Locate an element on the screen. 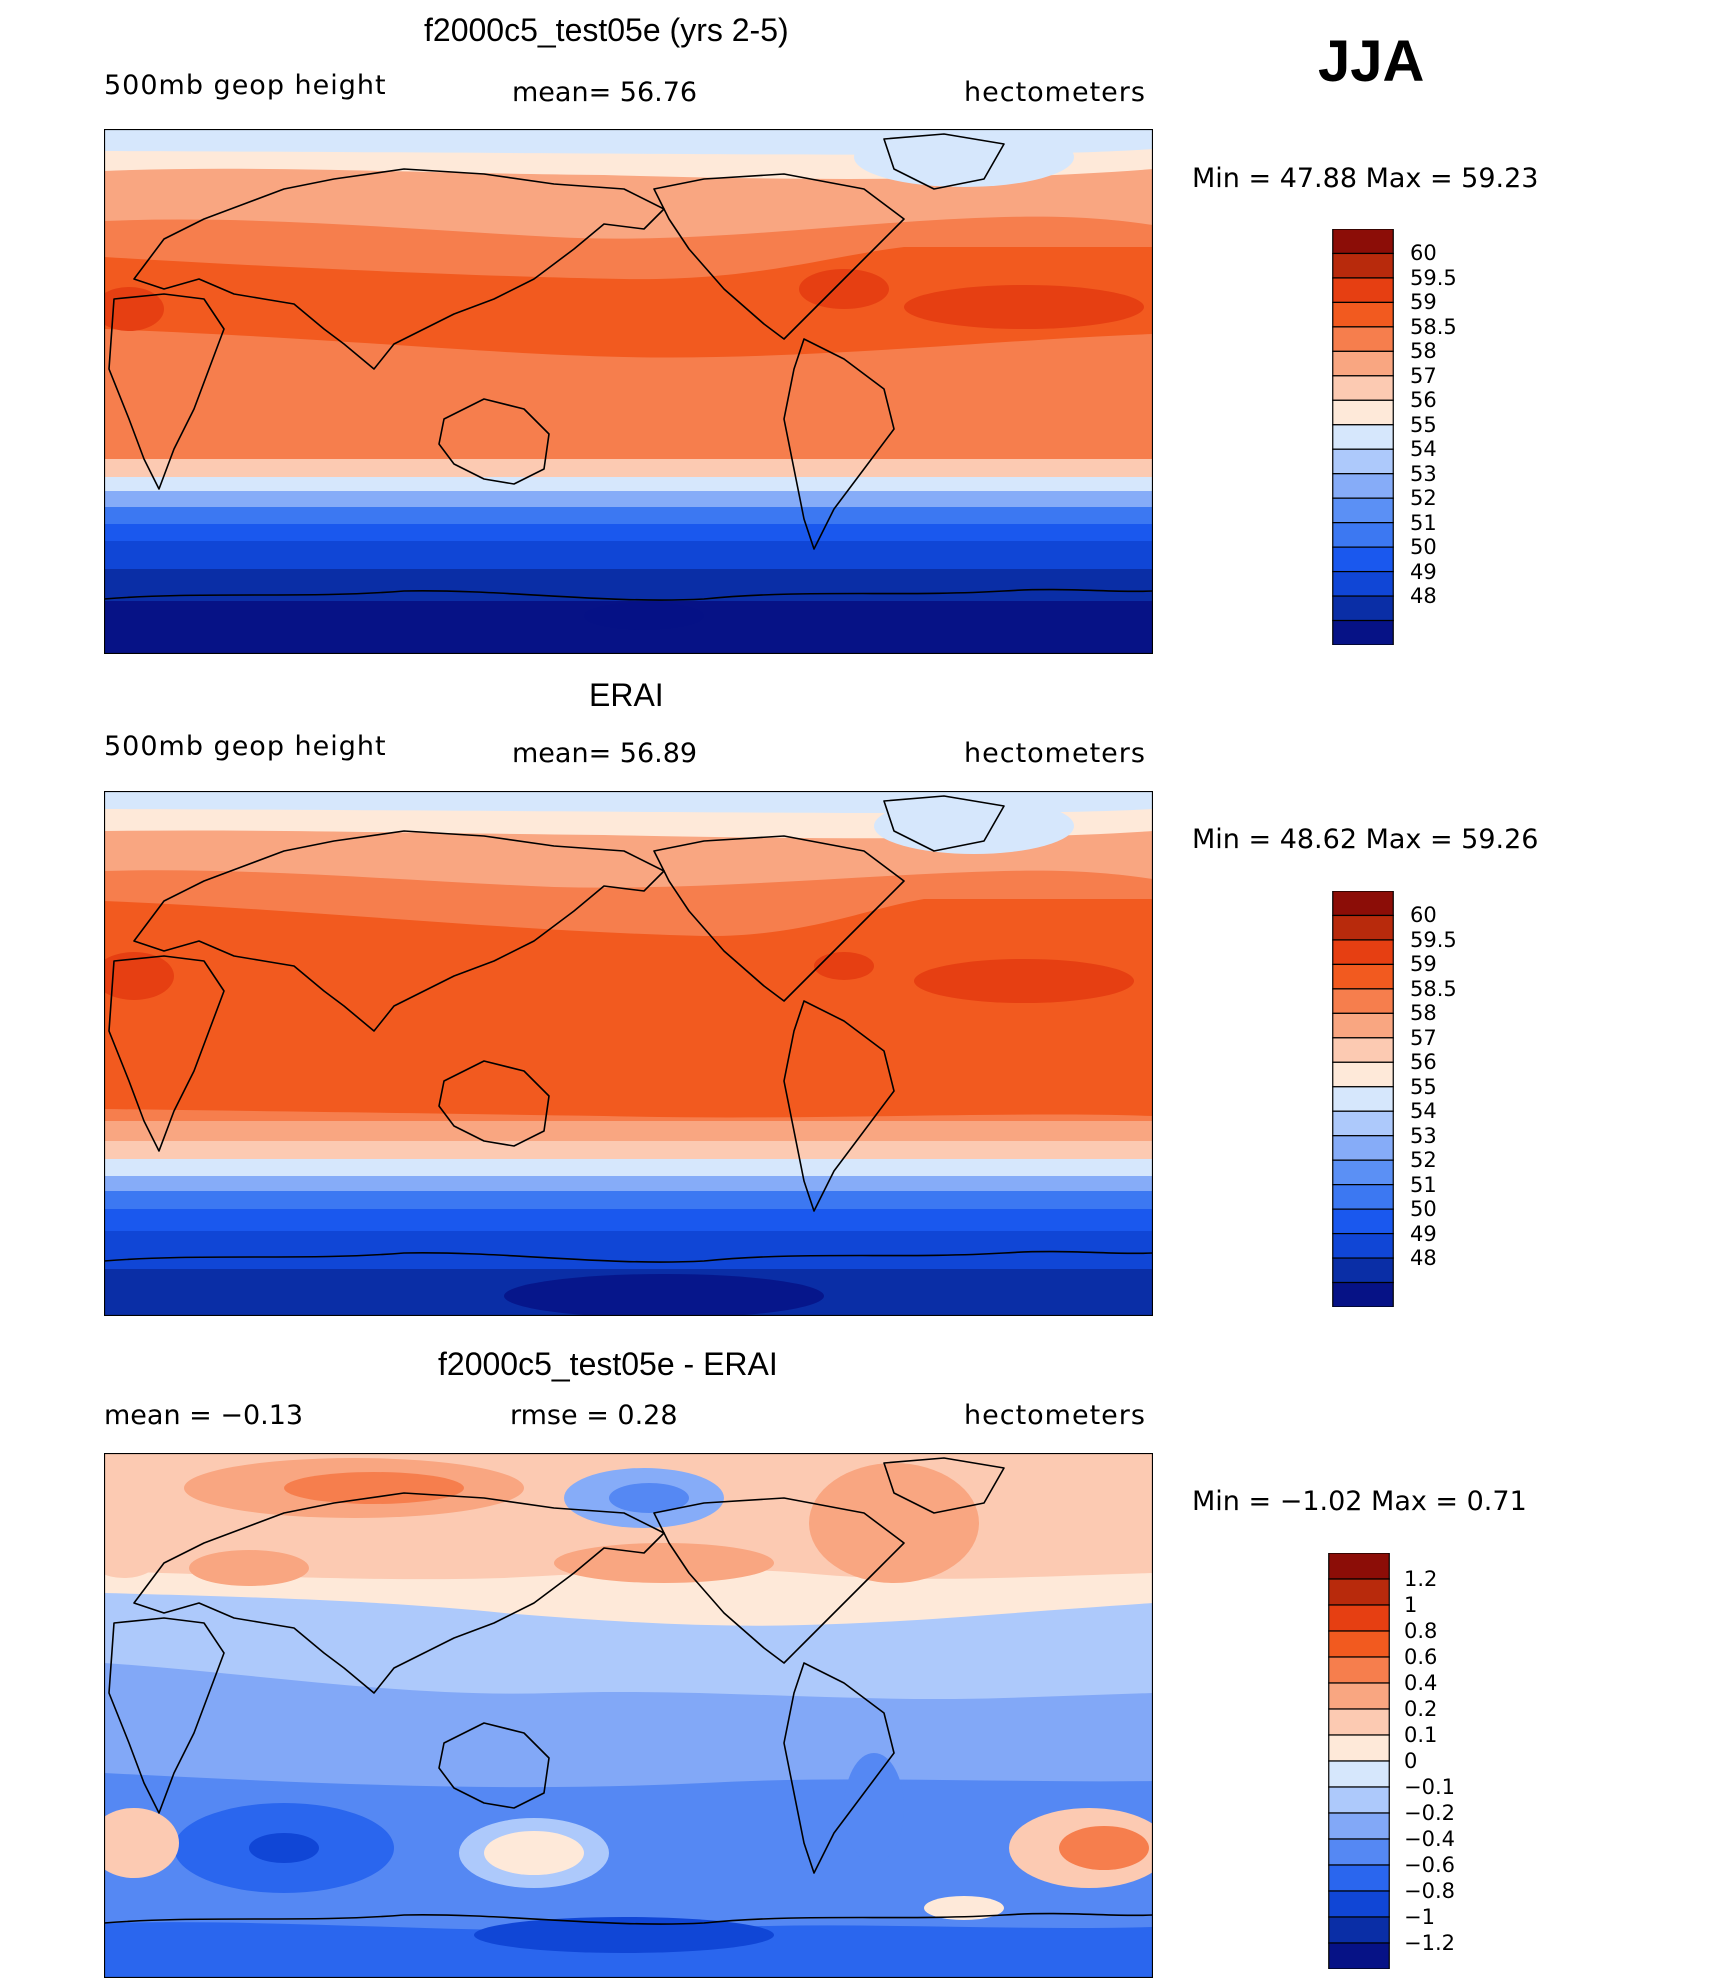  panel-2-colorbar is located at coordinates (1363, 1099).